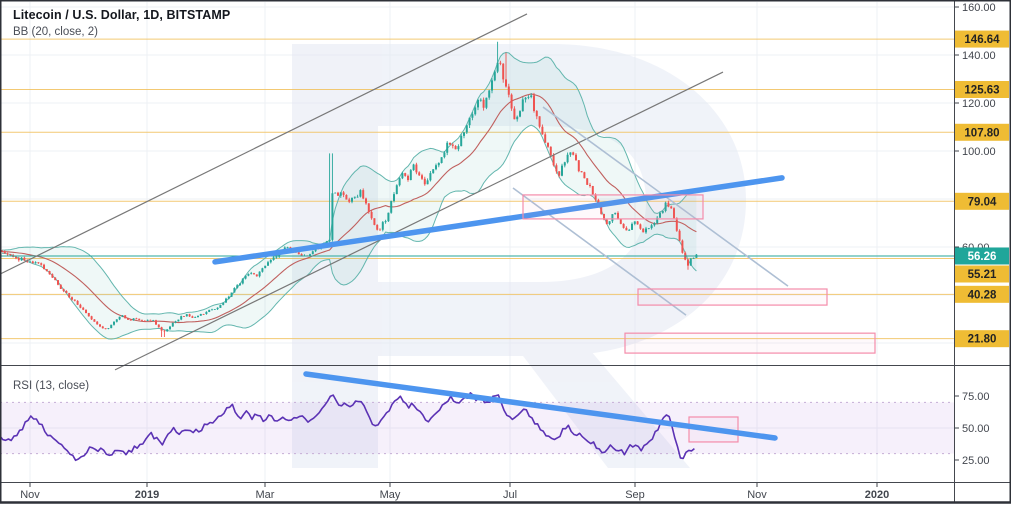  What do you see at coordinates (979, 104) in the screenshot?
I see `price-tick-label: 120.00` at bounding box center [979, 104].